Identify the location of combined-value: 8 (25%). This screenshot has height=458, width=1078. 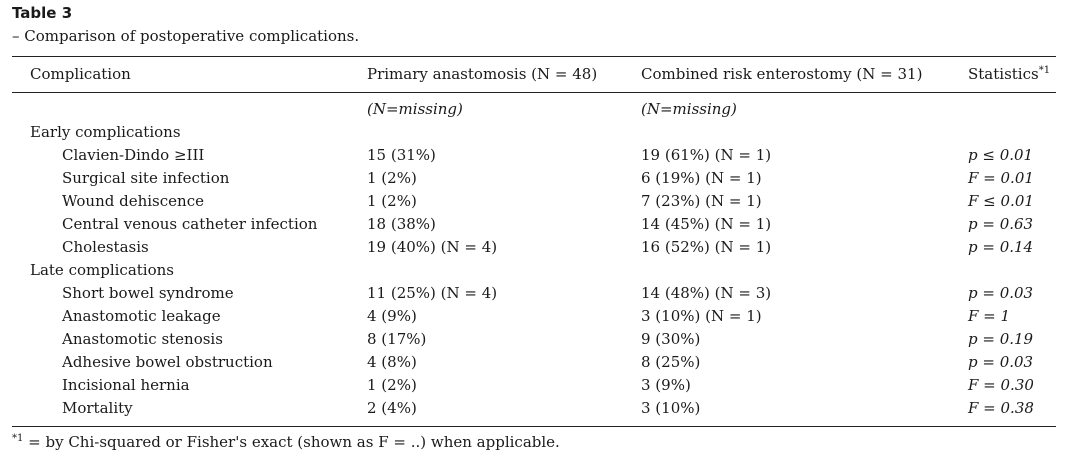
(671, 362).